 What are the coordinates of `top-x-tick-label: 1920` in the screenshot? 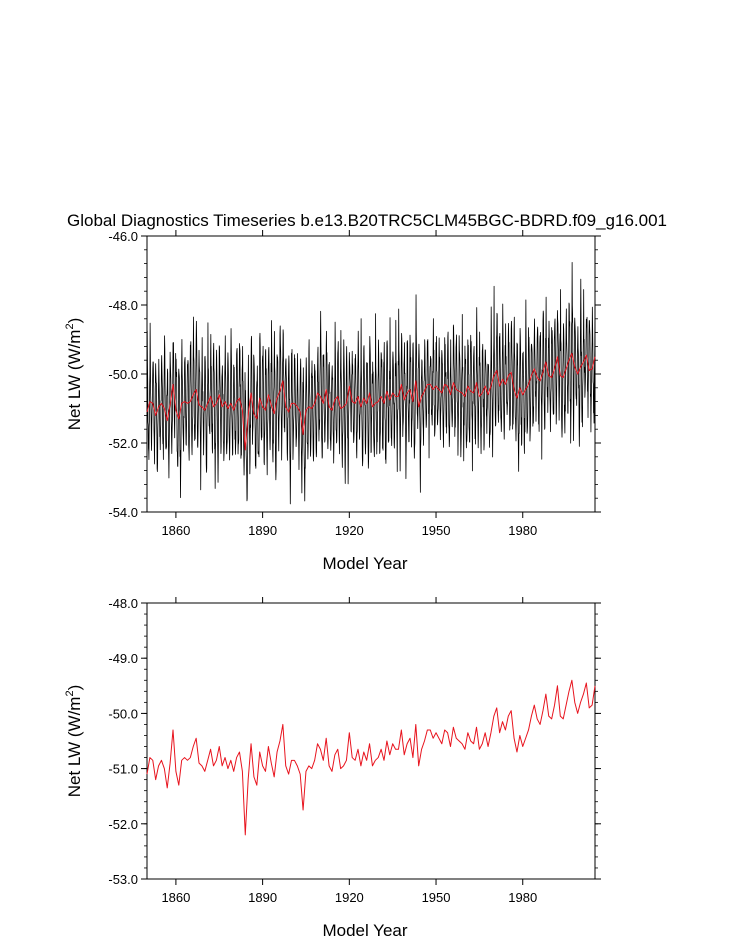 It's located at (349, 530).